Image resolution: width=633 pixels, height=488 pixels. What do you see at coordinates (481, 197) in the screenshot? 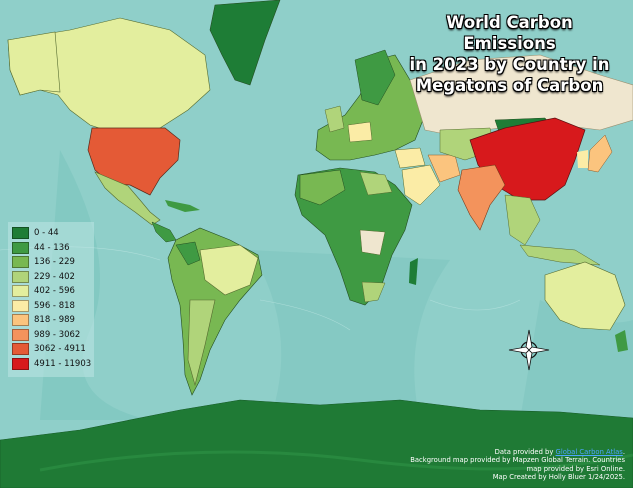
I see `india` at bounding box center [481, 197].